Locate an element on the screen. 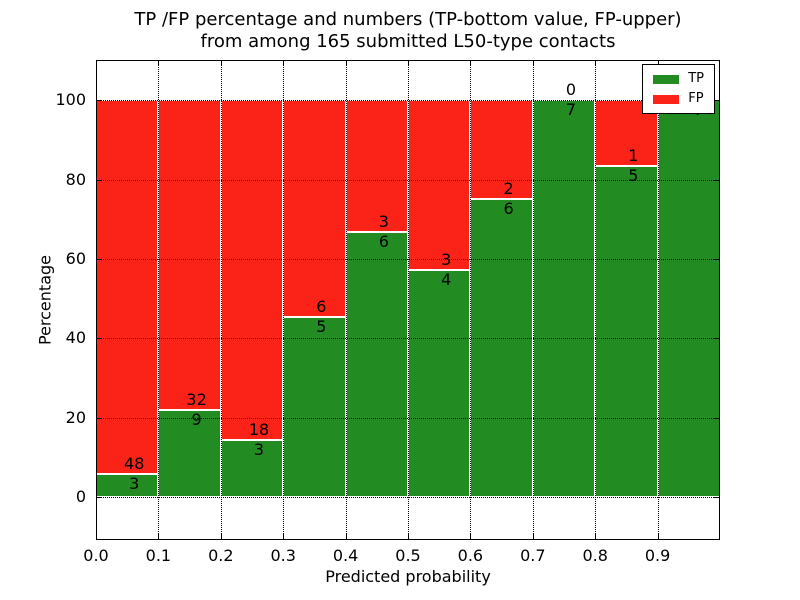  x-tick-label: 0.8 is located at coordinates (595, 555).